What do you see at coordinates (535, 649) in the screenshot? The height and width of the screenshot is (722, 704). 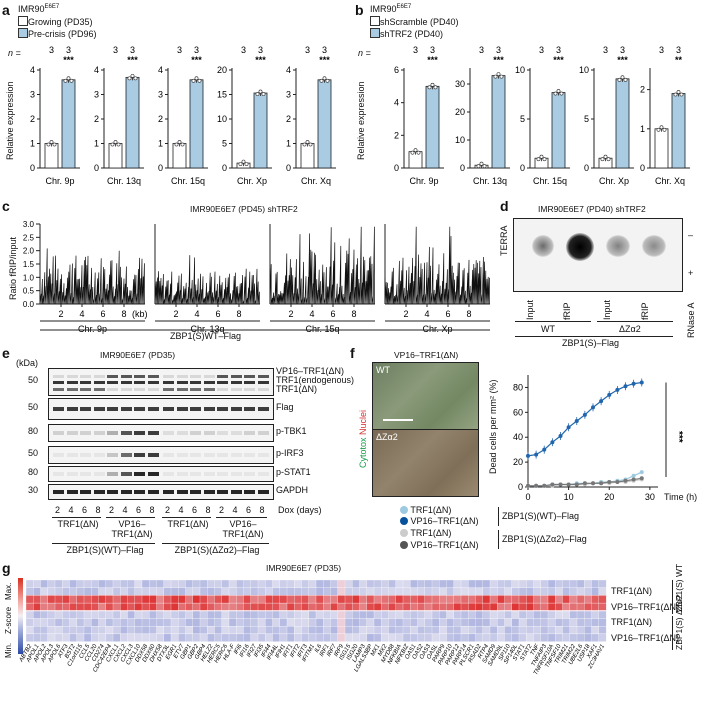 I see `gene-label-70: TNF` at bounding box center [535, 649].